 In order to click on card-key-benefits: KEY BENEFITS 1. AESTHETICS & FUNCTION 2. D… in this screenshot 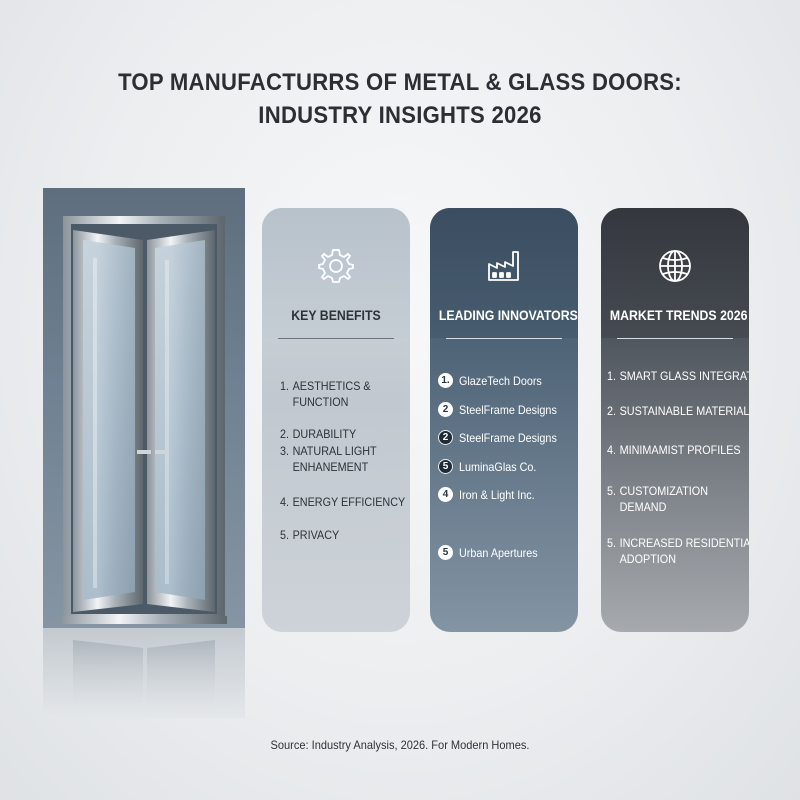, I will do `click(336, 420)`.